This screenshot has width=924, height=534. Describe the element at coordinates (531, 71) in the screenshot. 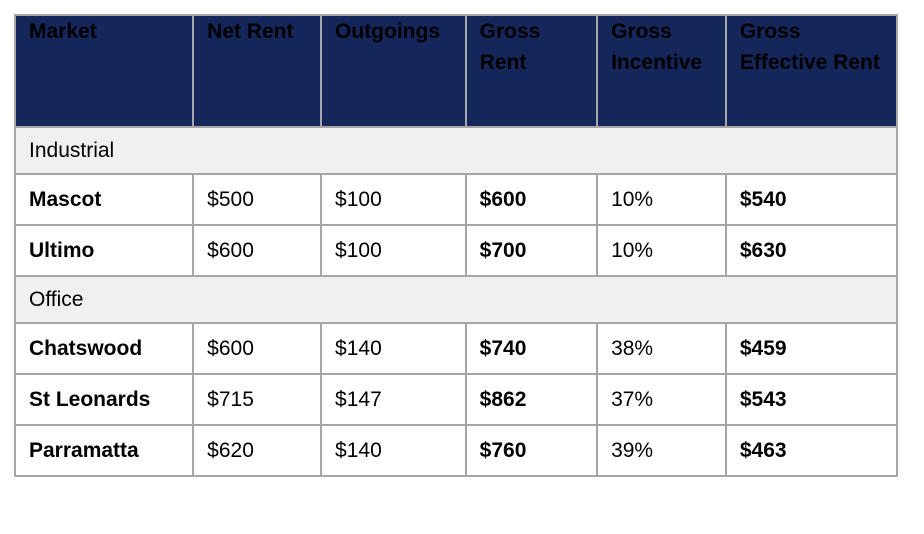

I see `column-header-gross-rent: Gross Rent` at that location.